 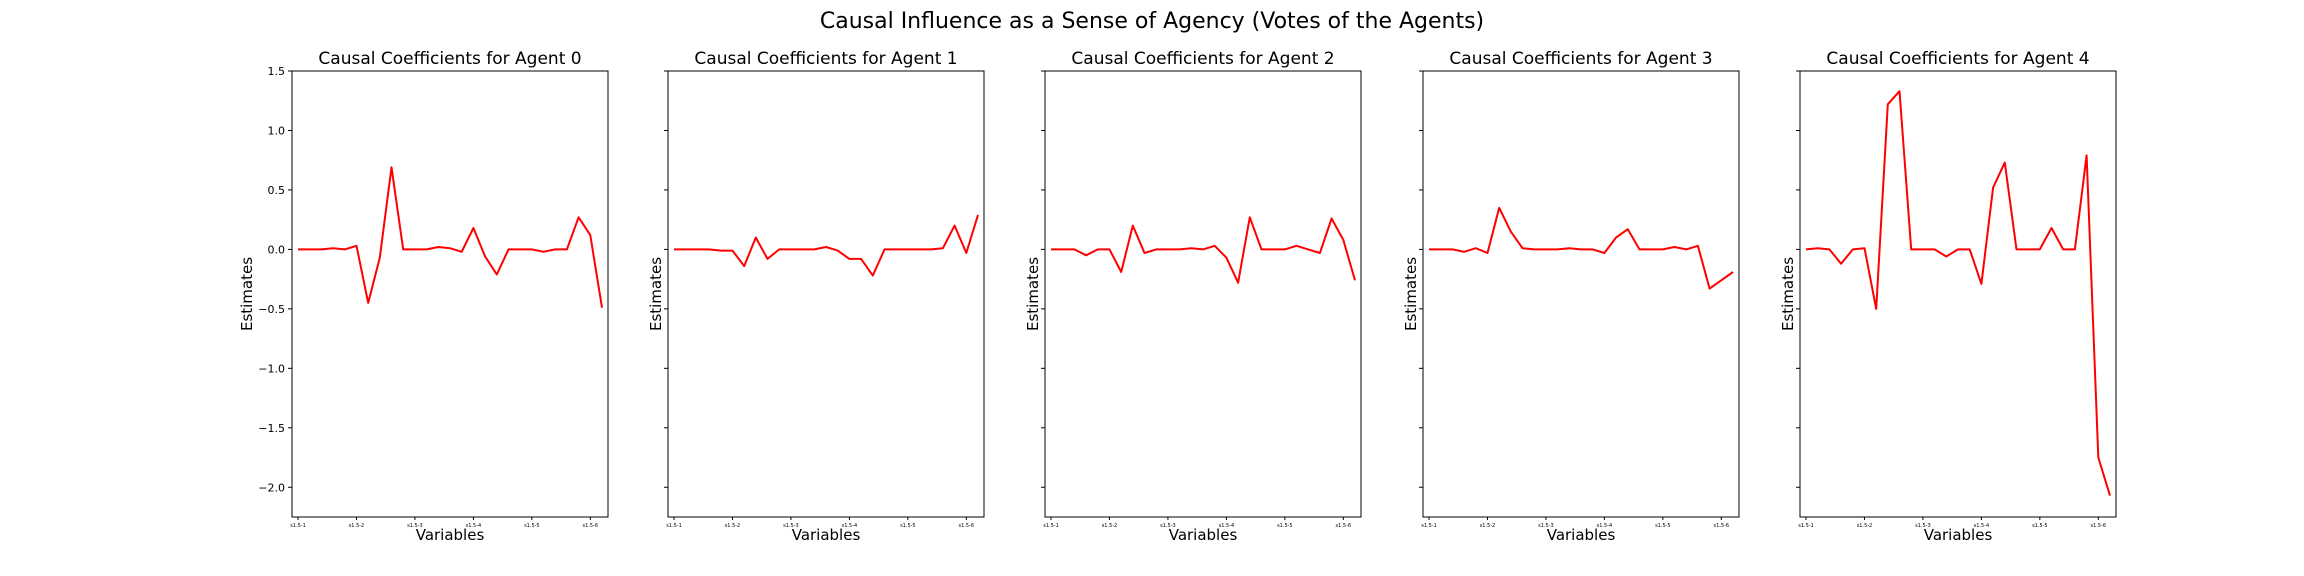 What do you see at coordinates (271, 368) in the screenshot?
I see `y-tick-label: −1.0` at bounding box center [271, 368].